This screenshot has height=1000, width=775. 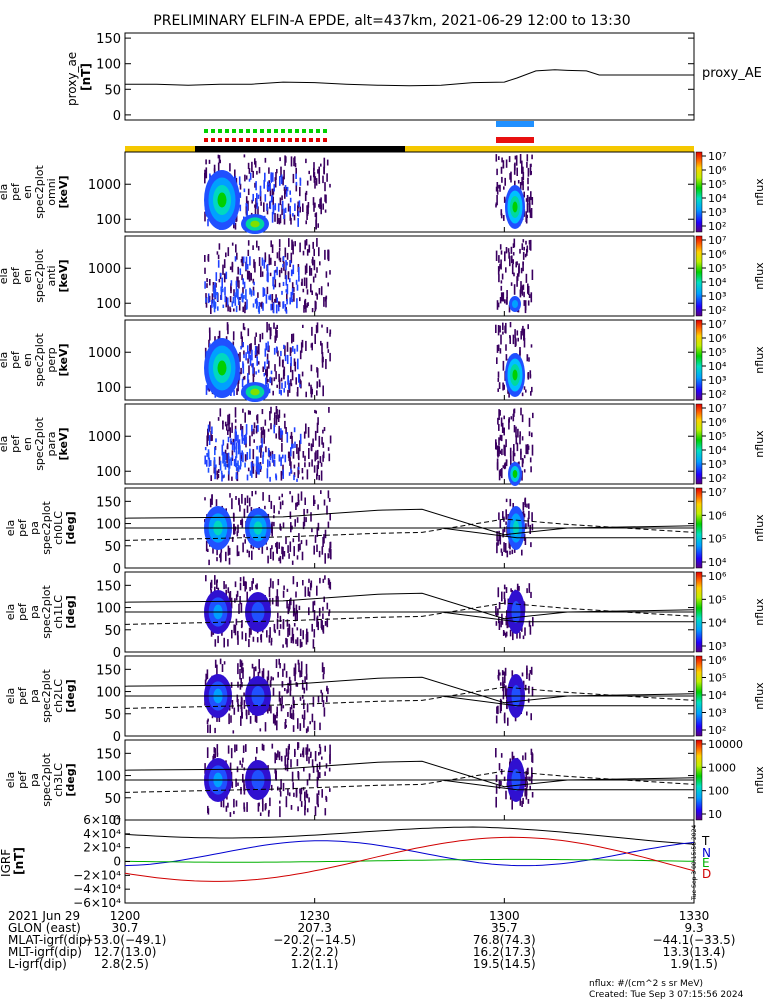 What do you see at coordinates (717, 660) in the screenshot?
I see `colorbar-tick-label: 10⁶` at bounding box center [717, 660].